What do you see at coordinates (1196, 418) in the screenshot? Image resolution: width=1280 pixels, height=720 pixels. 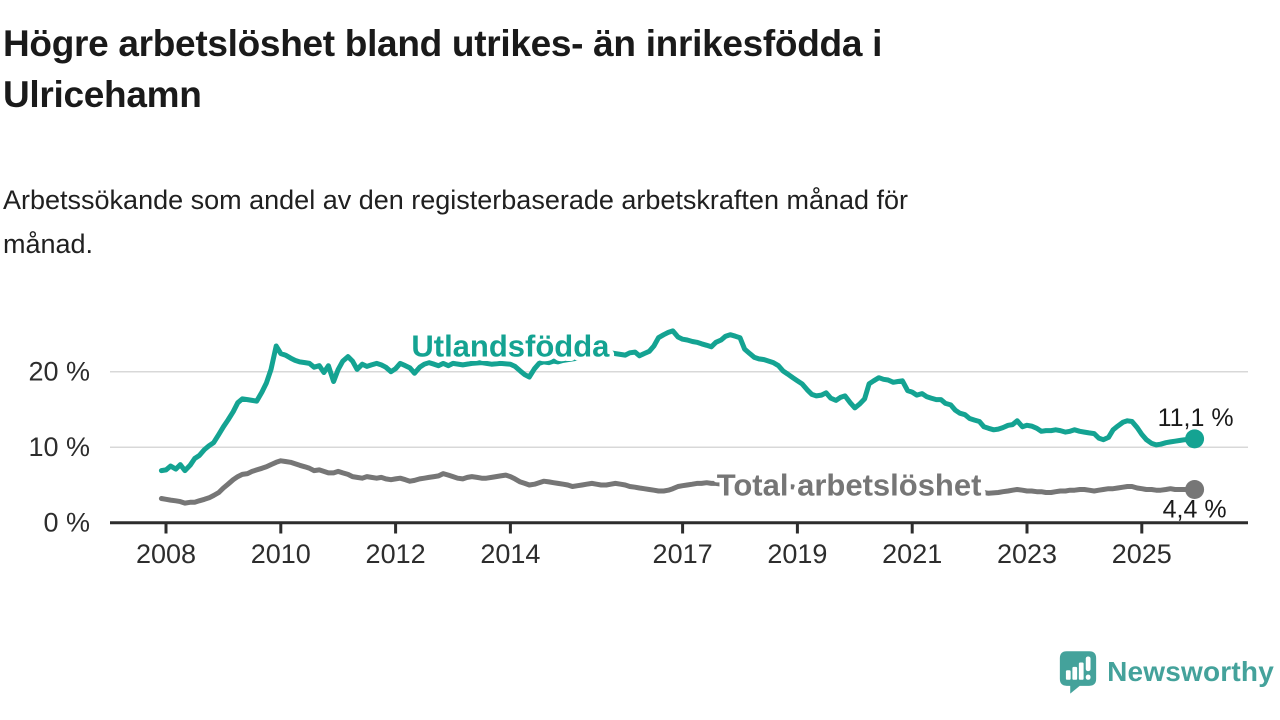 I see `end-value-label-utlandsf-dda: 11,1 %` at bounding box center [1196, 418].